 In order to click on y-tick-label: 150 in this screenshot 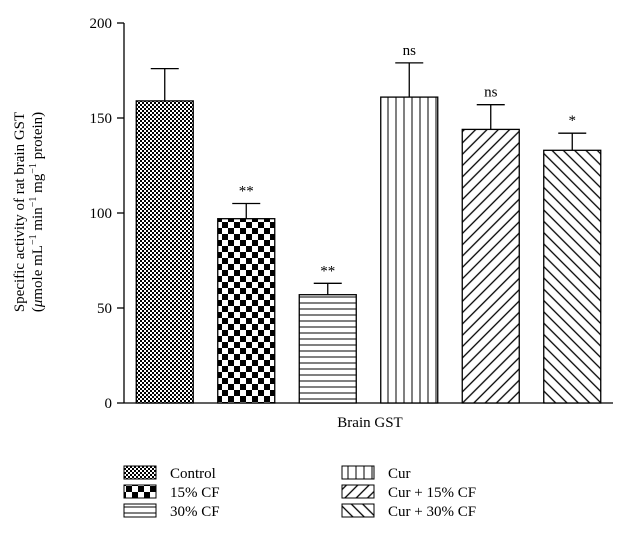, I will do `click(101, 119)`.